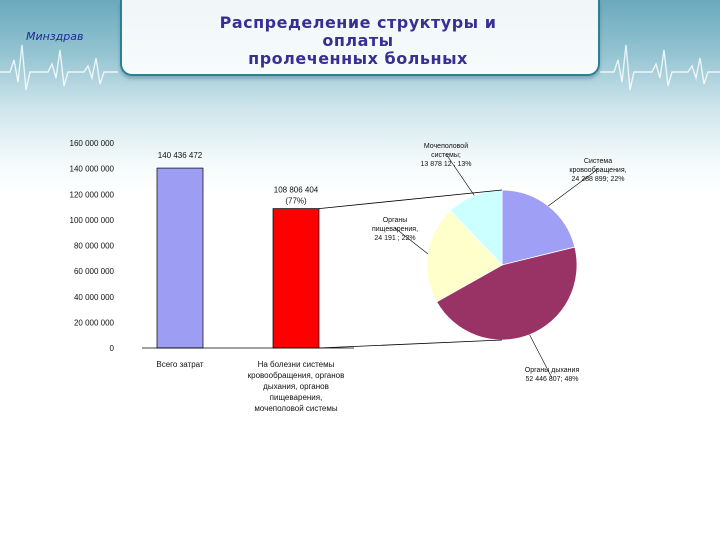  What do you see at coordinates (59, 67) in the screenshot?
I see `ecg-line-left` at bounding box center [59, 67].